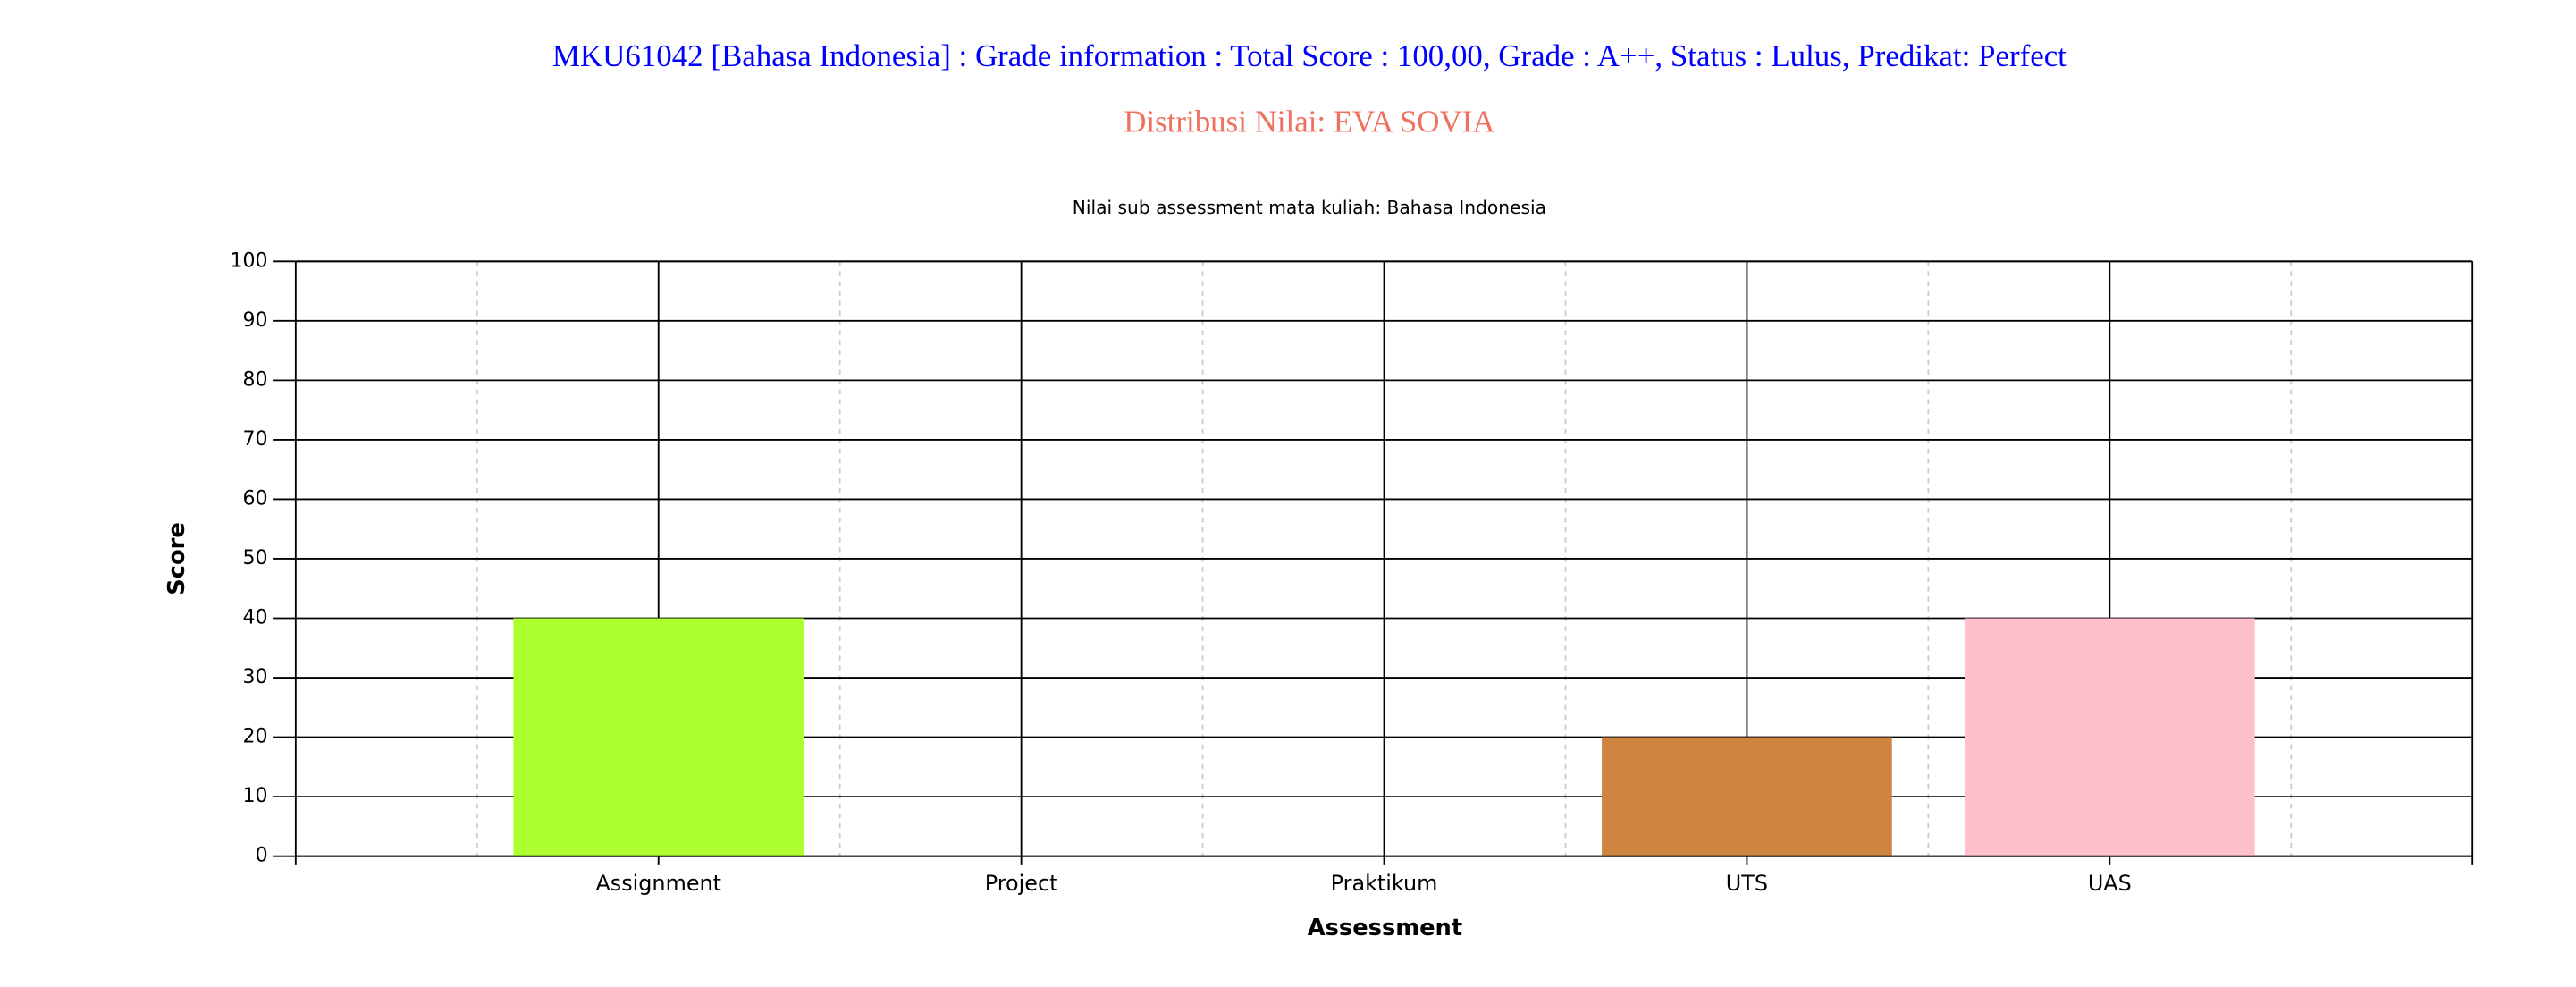 The width and height of the screenshot is (2576, 987). Describe the element at coordinates (256, 677) in the screenshot. I see `y-tick-label: 30` at that location.